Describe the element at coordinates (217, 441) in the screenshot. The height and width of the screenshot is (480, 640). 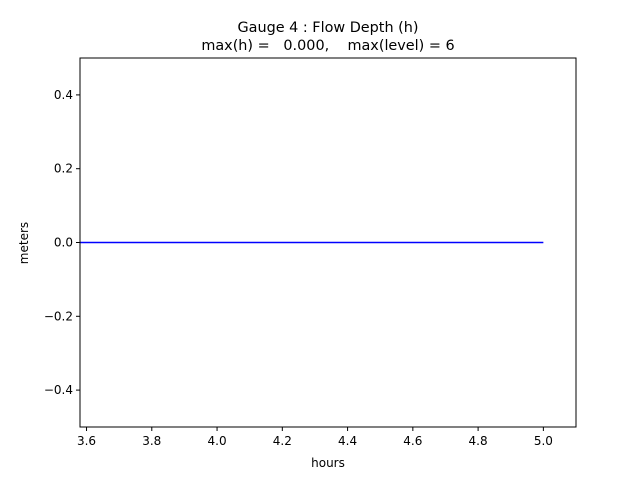
I see `x-tick-label: 4.0` at that location.